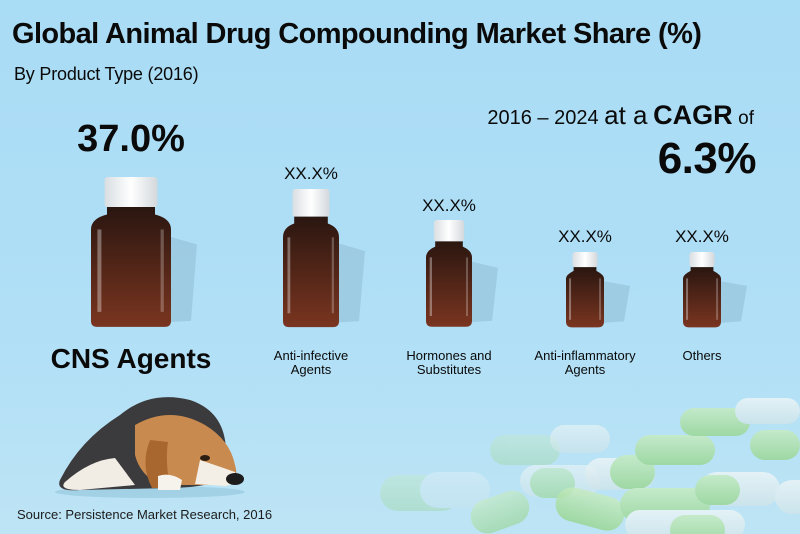 The height and width of the screenshot is (534, 800). What do you see at coordinates (543, 118) in the screenshot?
I see `cagr-years: 2016 – 2024` at bounding box center [543, 118].